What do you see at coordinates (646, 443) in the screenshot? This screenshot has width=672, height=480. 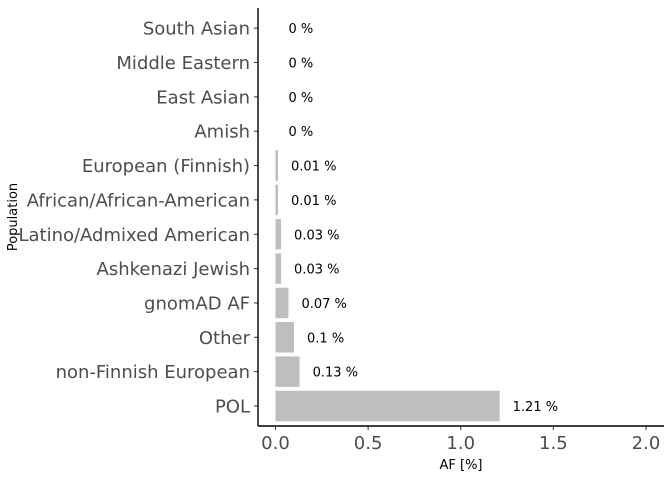 I see `x-tick-label: 2.0` at bounding box center [646, 443].